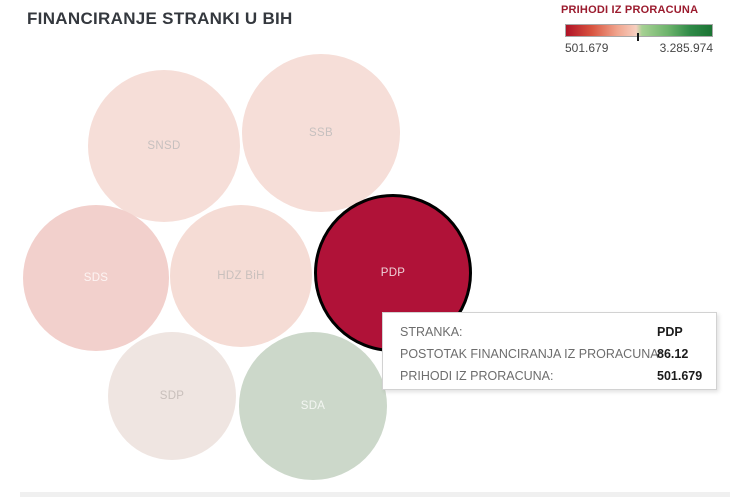  Describe the element at coordinates (639, 48) in the screenshot. I see `legend-range-labels: 501.679 3.285.974` at that location.